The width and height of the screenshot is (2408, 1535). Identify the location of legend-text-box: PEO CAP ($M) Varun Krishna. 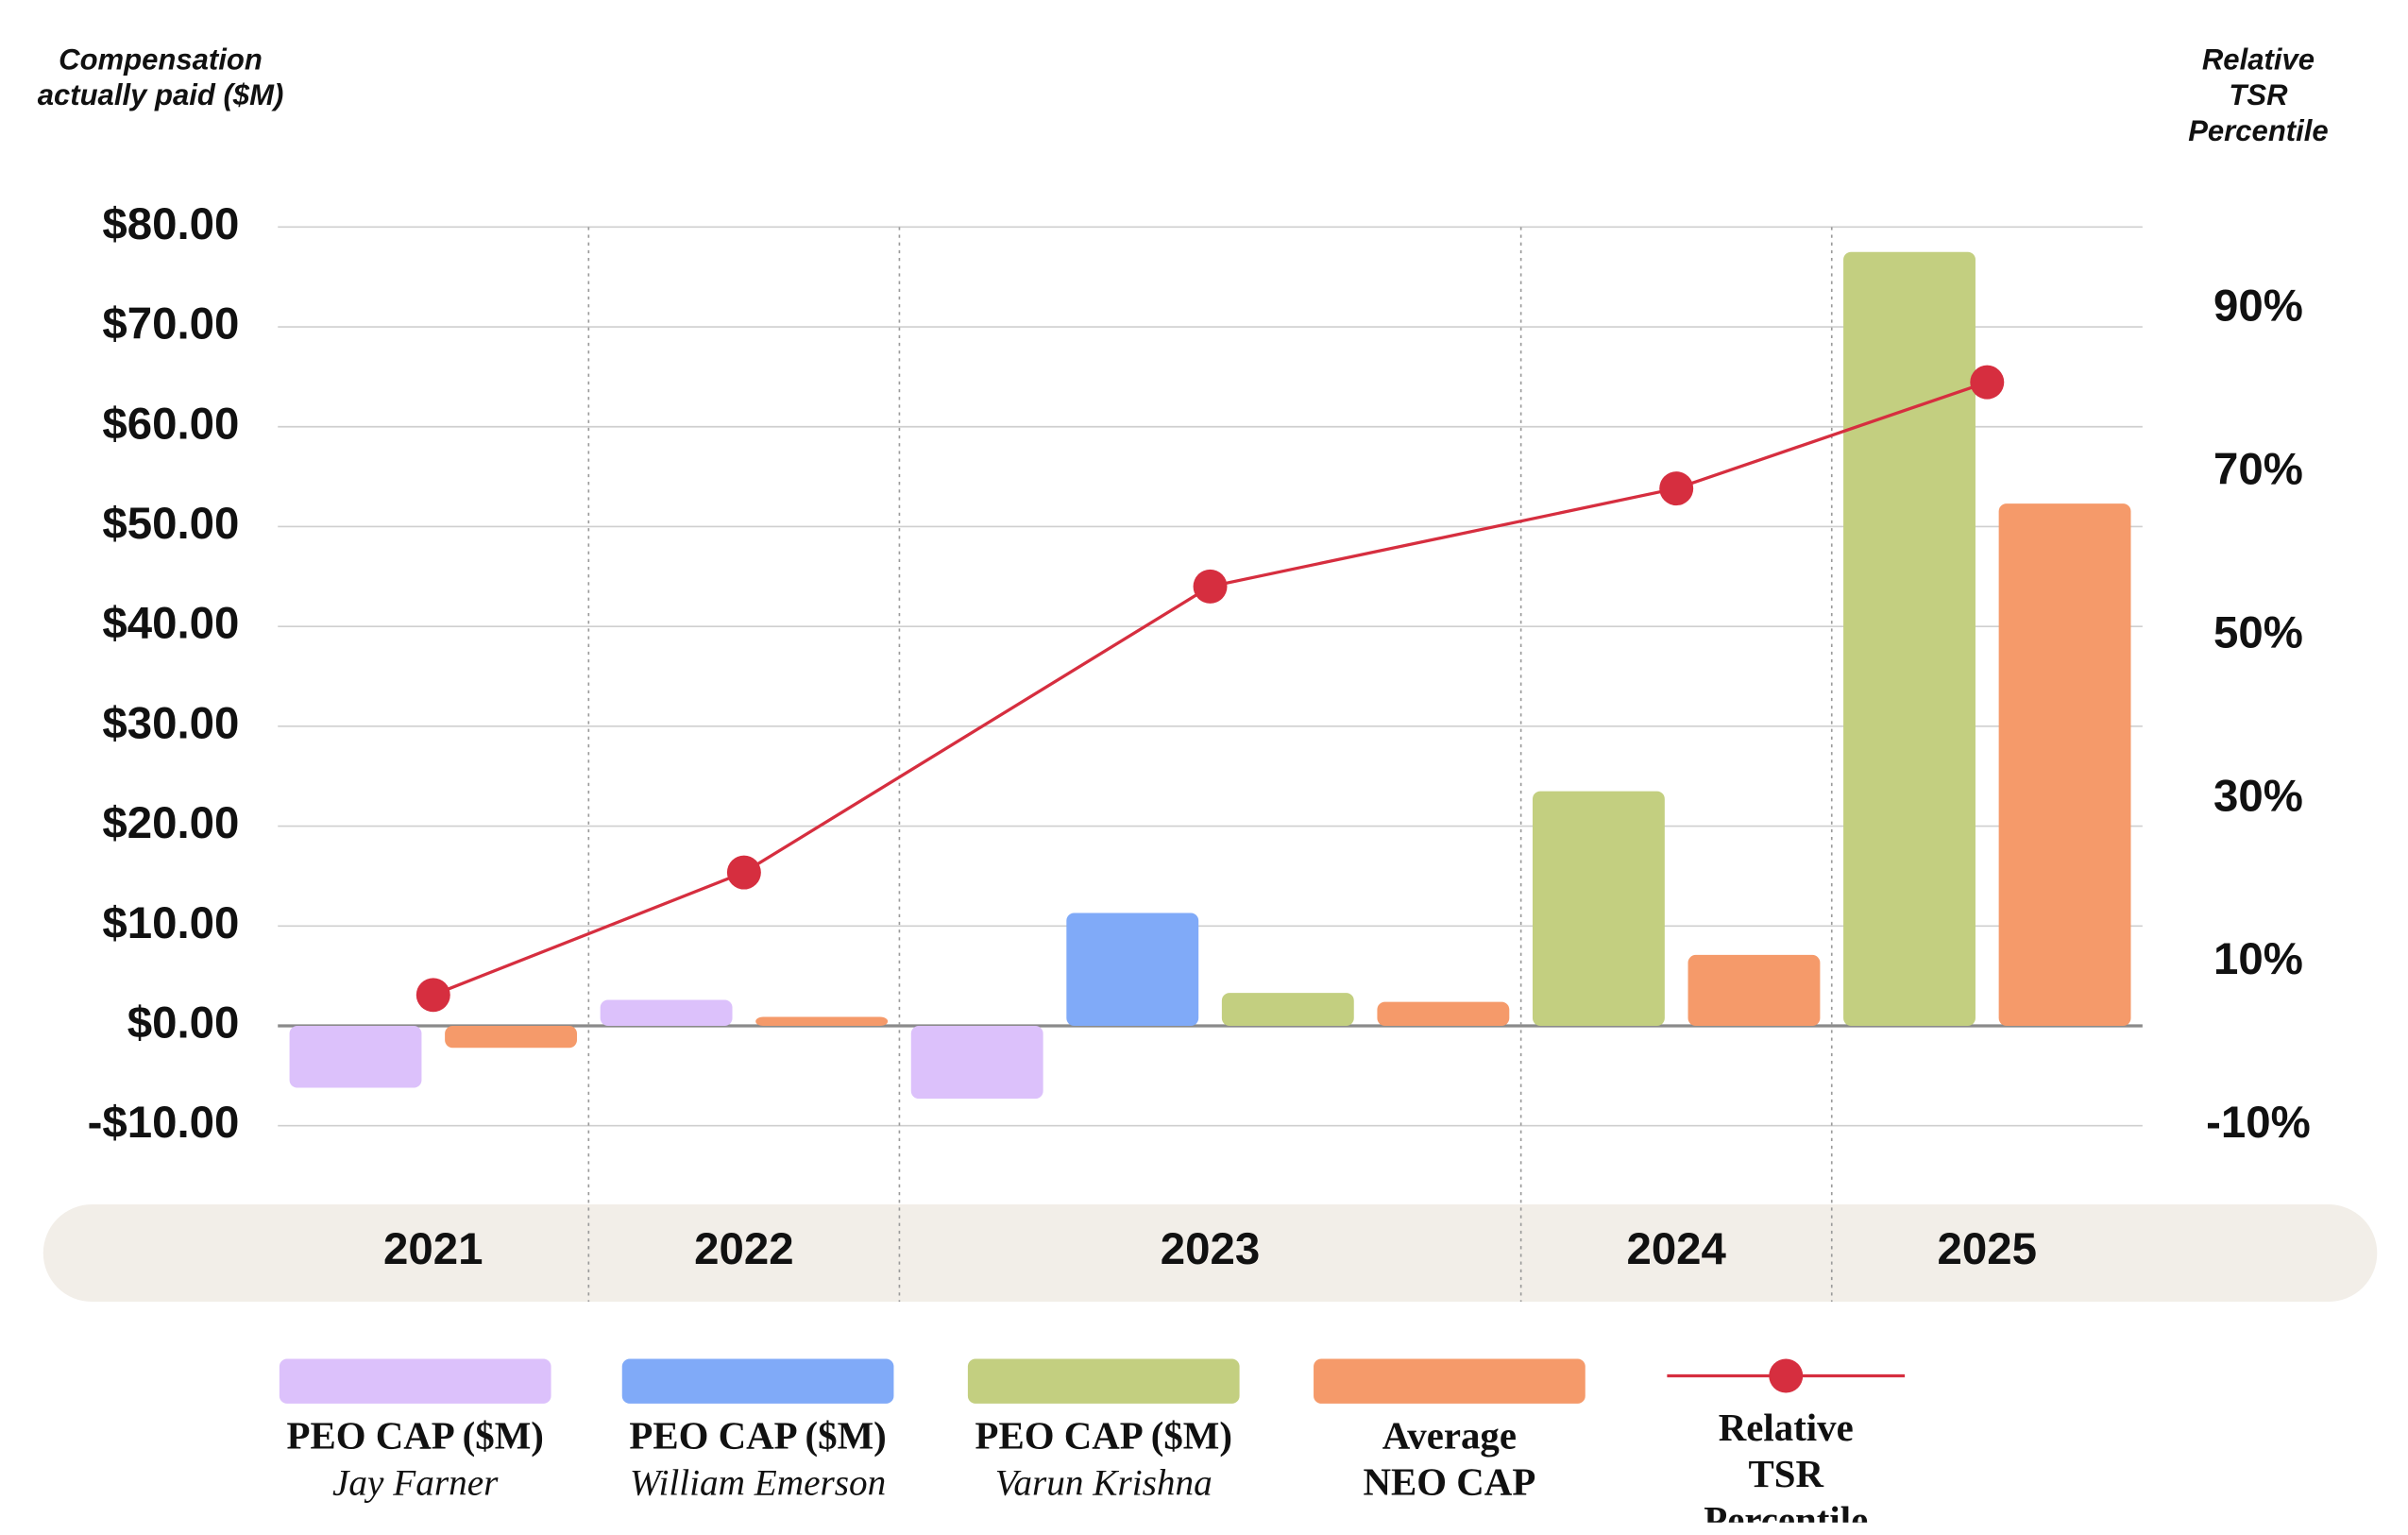
(1103, 1460).